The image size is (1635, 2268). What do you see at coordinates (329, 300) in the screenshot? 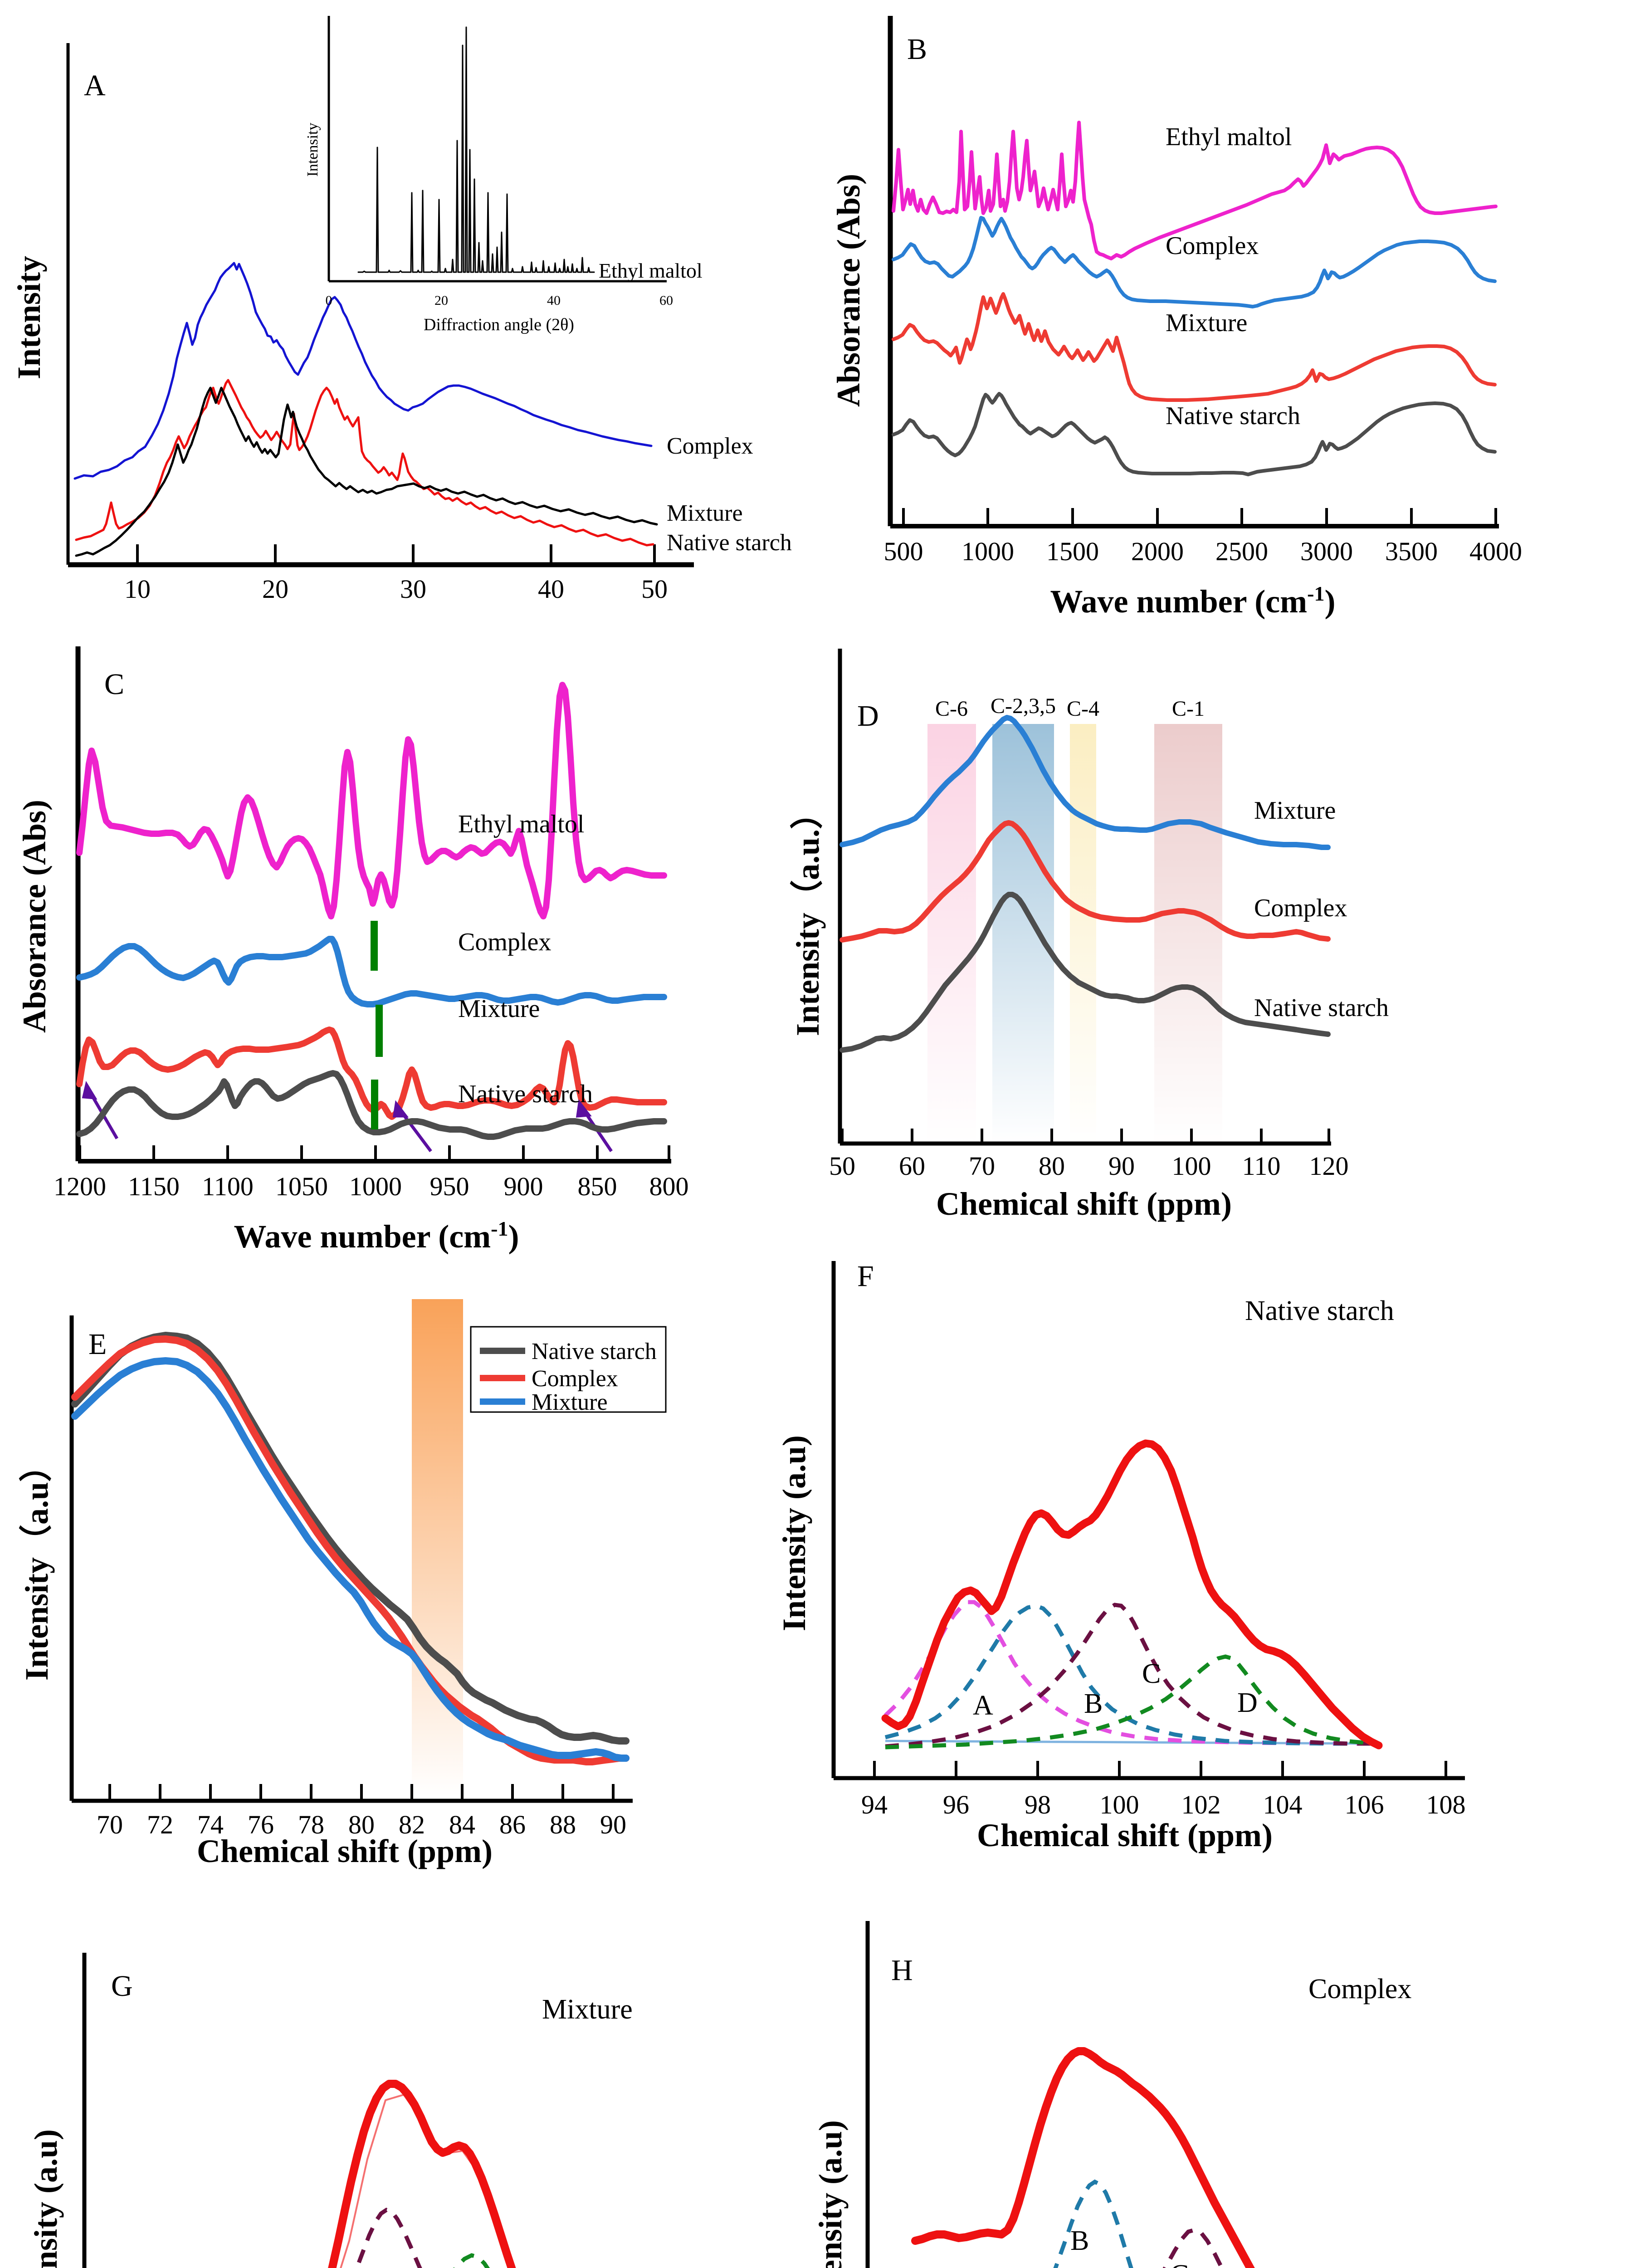
I see `panel-a-inset-xtick-0: 0` at bounding box center [329, 300].